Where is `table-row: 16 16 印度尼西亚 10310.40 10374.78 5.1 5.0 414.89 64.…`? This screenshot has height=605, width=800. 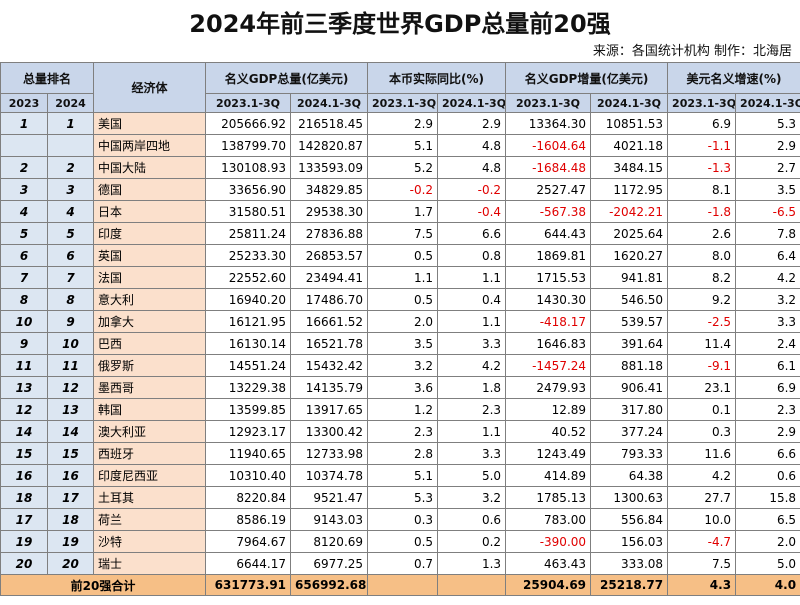
table-row: 16 16 印度尼西亚 10310.40 10374.78 5.1 5.0 414.89 64.… is located at coordinates (400, 475).